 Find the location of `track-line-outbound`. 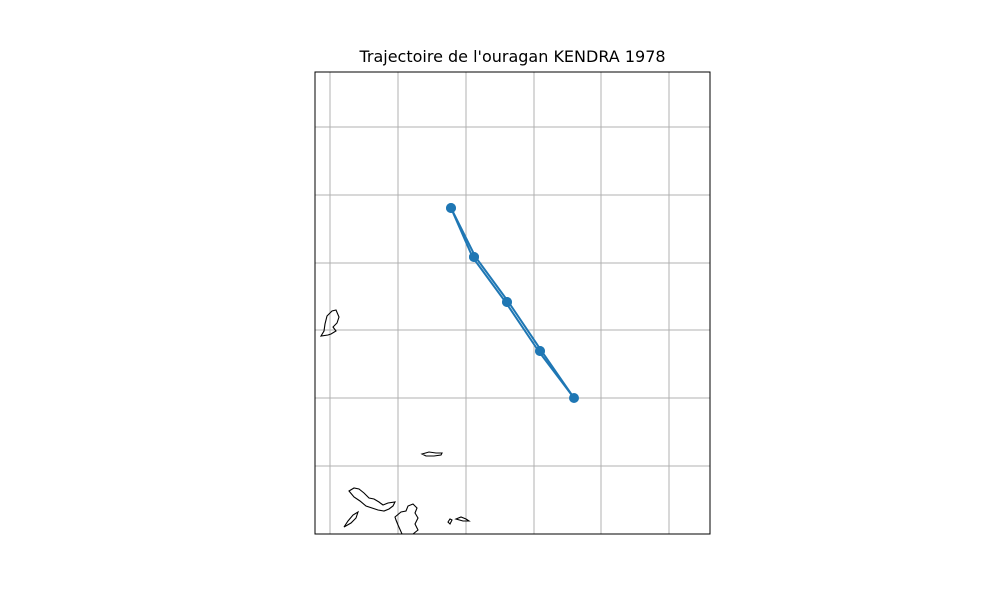

track-line-outbound is located at coordinates (512, 303).